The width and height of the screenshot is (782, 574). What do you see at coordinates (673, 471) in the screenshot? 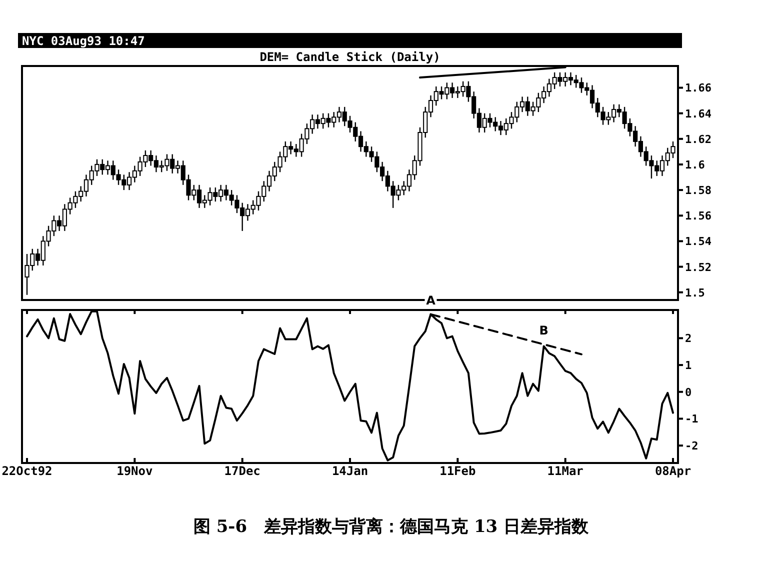
I see `x-tick-label: 08Apr` at bounding box center [673, 471].